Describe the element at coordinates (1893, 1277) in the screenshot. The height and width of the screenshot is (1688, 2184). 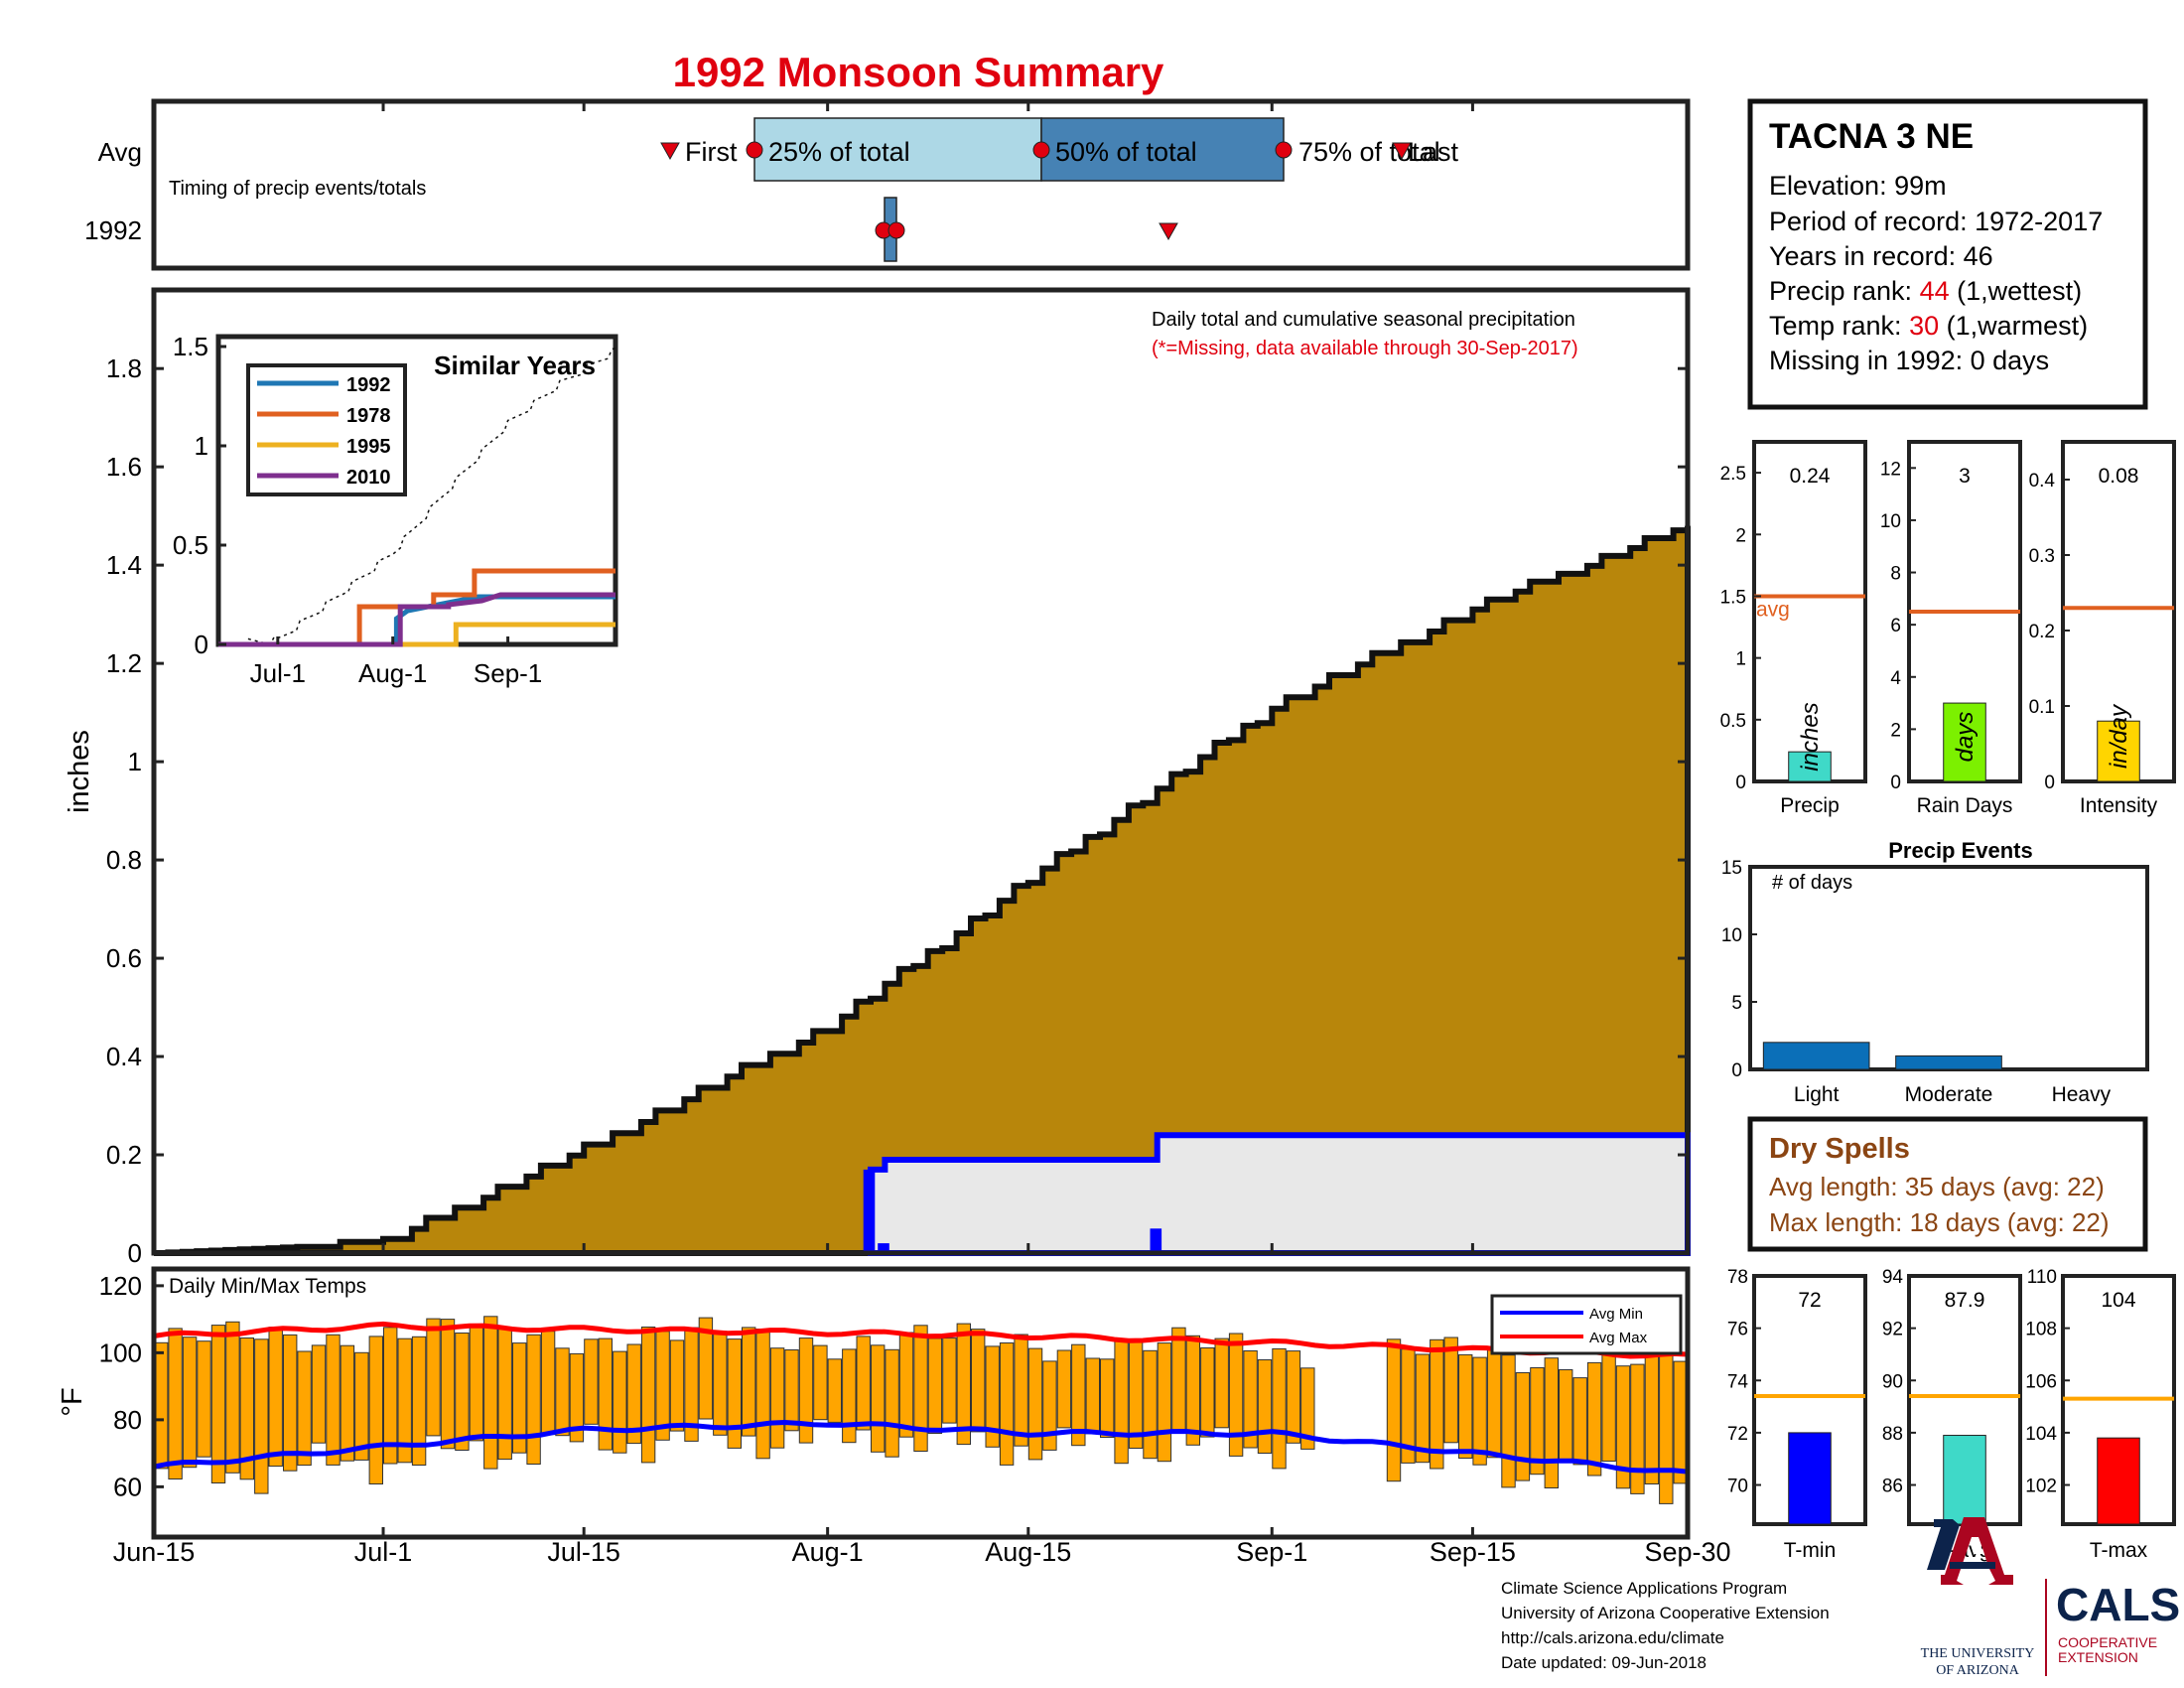
I see `temp-stat-ticklabel-1-4: 94` at that location.